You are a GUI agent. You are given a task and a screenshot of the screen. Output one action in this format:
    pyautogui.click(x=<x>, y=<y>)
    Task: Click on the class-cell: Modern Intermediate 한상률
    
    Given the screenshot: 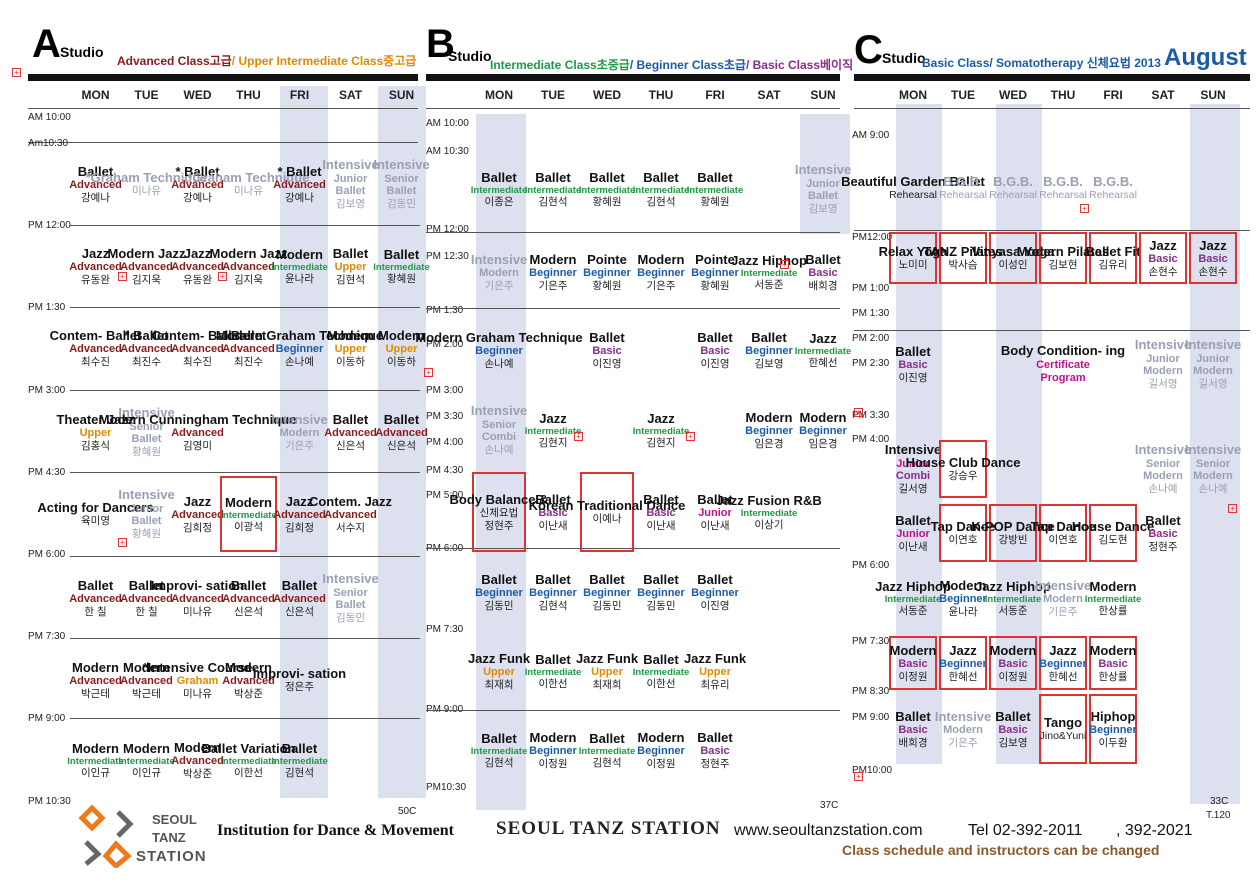 What is the action you would take?
    pyautogui.click(x=1113, y=598)
    